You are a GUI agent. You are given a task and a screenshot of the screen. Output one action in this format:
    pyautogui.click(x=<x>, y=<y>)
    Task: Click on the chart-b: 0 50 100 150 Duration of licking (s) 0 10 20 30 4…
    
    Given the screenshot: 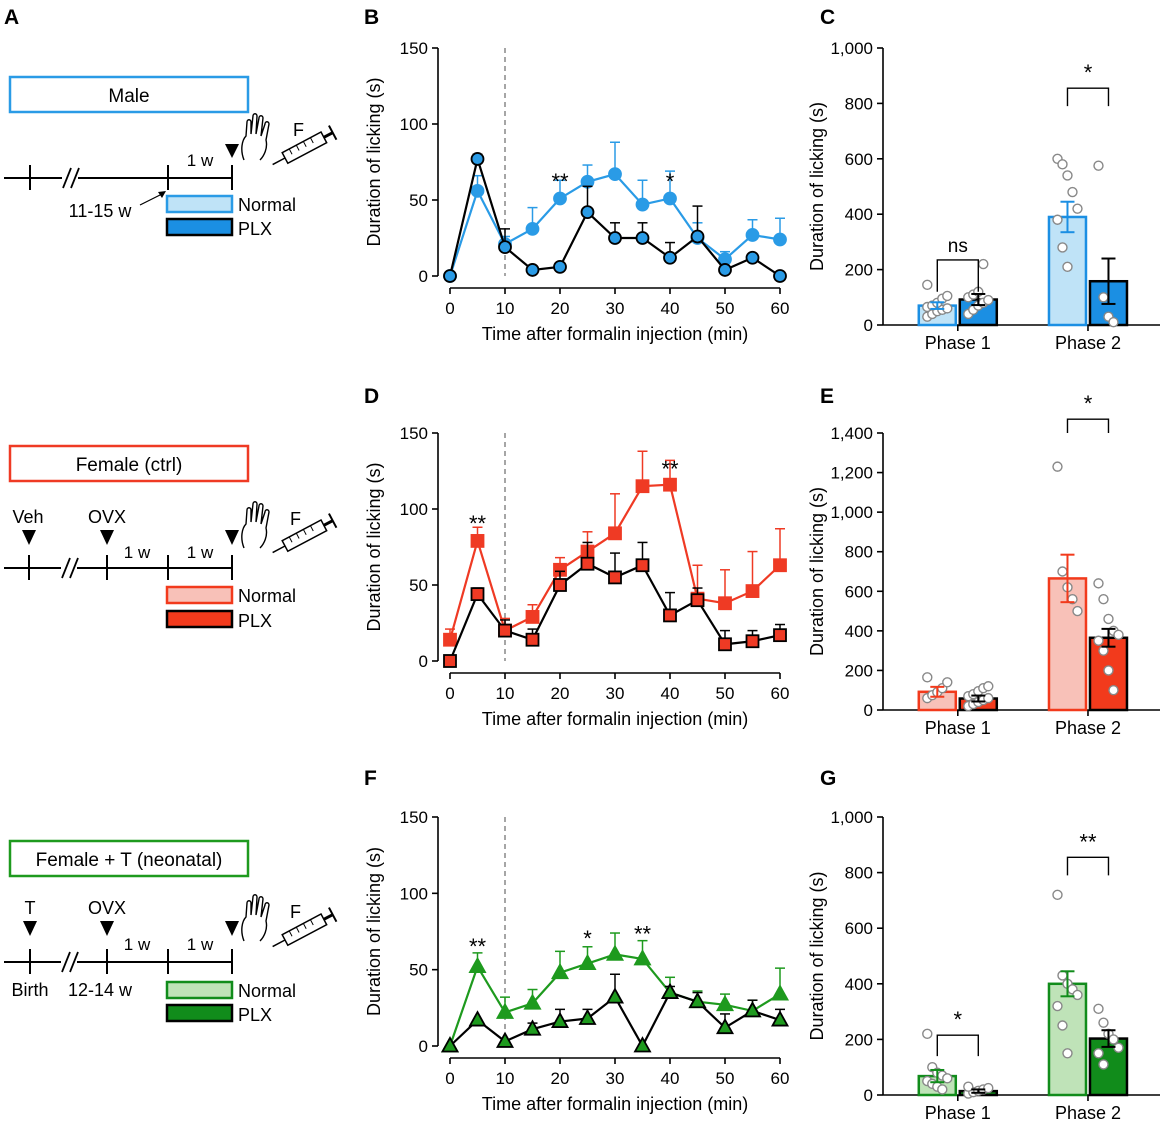 What is the action you would take?
    pyautogui.click(x=576, y=191)
    